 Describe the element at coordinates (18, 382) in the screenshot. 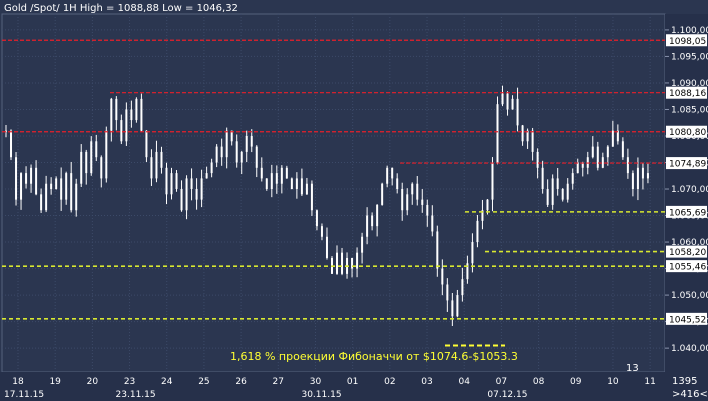

I see `x-tick-label: 18` at that location.